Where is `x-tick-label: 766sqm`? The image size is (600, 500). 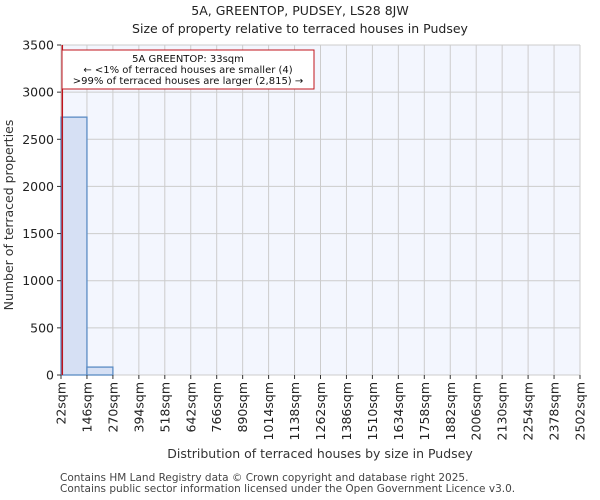
x-tick-label: 766sqm is located at coordinates (216, 407).